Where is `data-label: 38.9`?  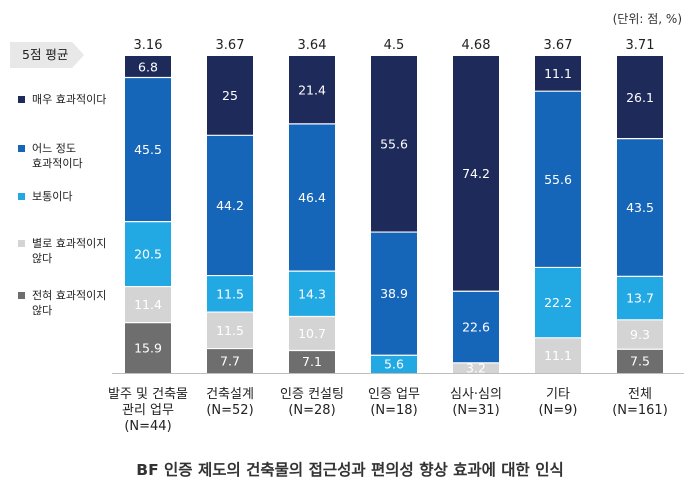 data-label: 38.9 is located at coordinates (394, 293).